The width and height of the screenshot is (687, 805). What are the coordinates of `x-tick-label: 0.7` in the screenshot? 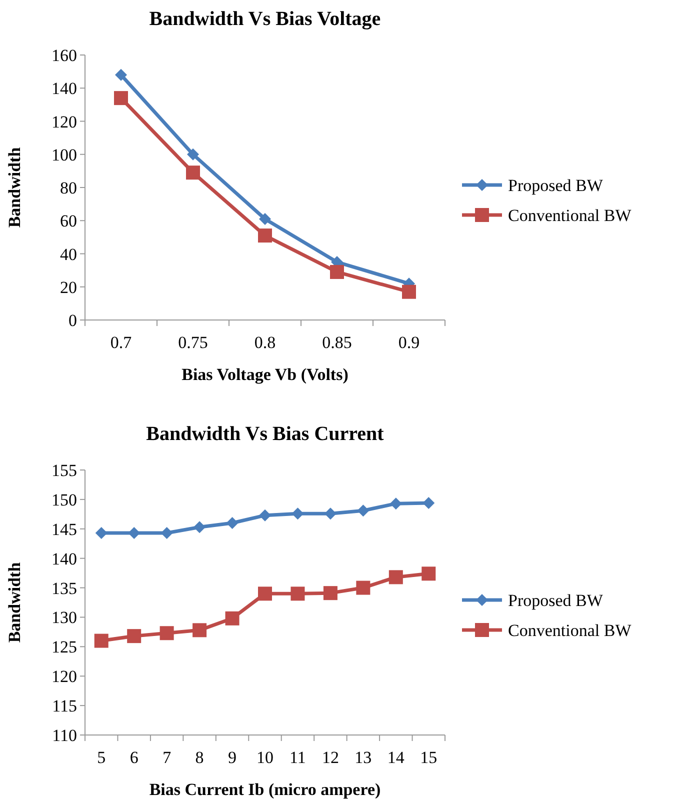 It's located at (121, 342).